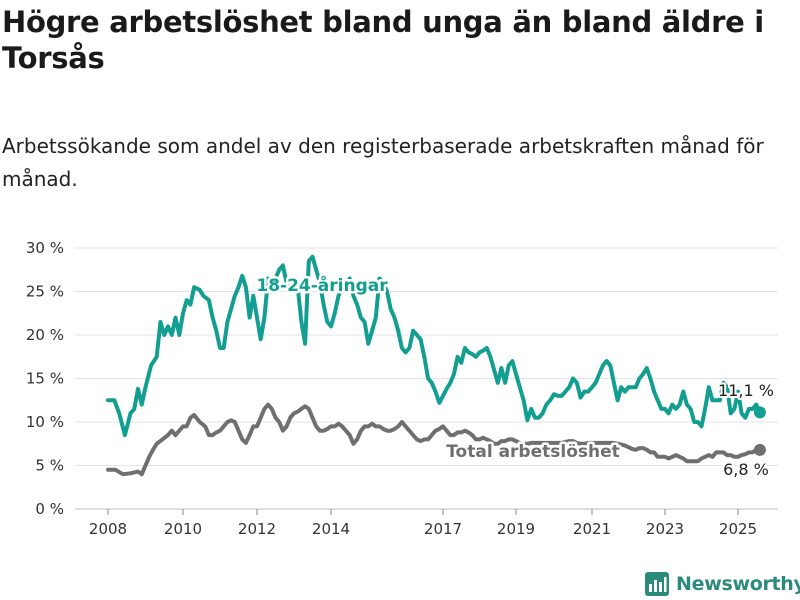 Image resolution: width=800 pixels, height=600 pixels. I want to click on brand-logo: Newsworthy, so click(722, 584).